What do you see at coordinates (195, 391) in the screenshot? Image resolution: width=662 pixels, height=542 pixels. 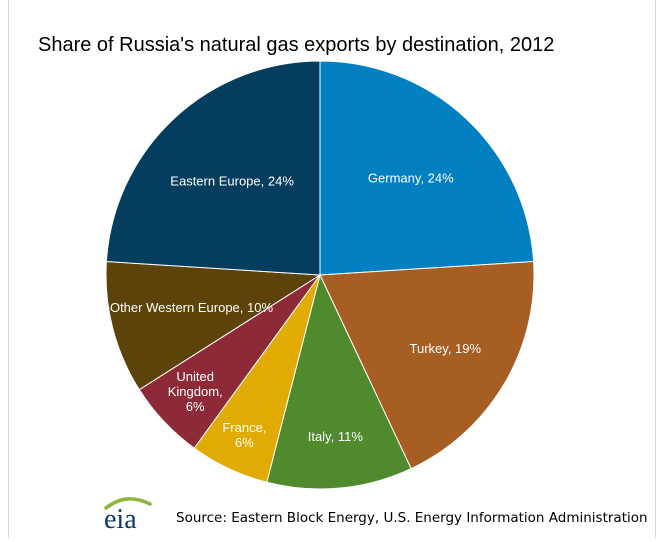 I see `slice-label: United Kingdom, 6%` at bounding box center [195, 391].